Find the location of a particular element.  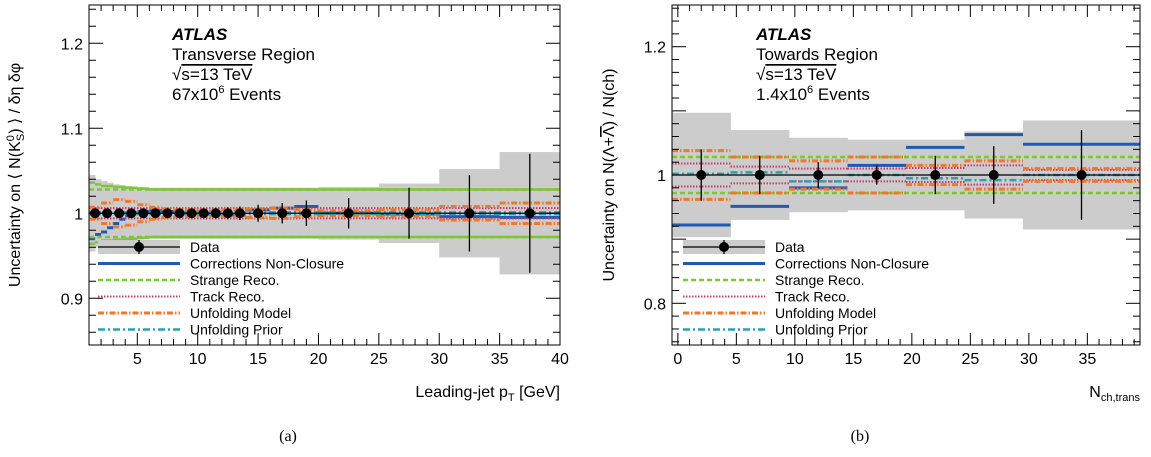

y-tick-label: 0.8 is located at coordinates (655, 304).